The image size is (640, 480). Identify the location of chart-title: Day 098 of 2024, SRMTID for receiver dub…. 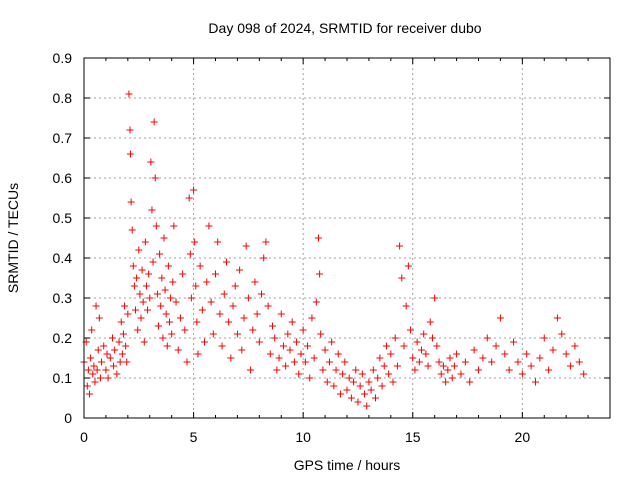
(344, 28).